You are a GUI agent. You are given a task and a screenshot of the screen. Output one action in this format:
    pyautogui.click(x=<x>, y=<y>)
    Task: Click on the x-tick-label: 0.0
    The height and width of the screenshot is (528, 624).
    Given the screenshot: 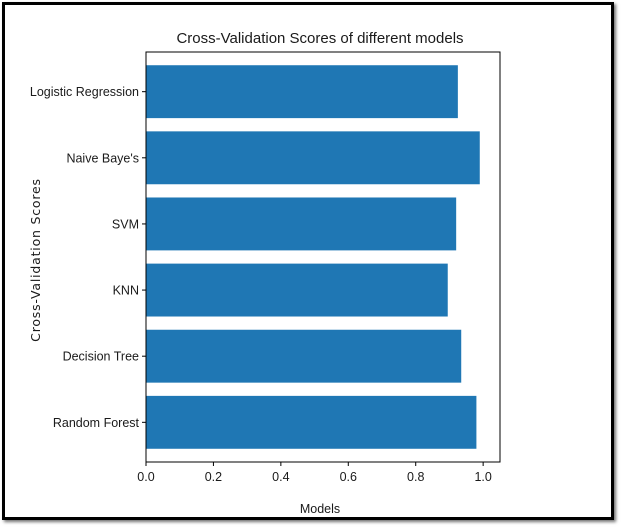 What is the action you would take?
    pyautogui.click(x=145, y=477)
    